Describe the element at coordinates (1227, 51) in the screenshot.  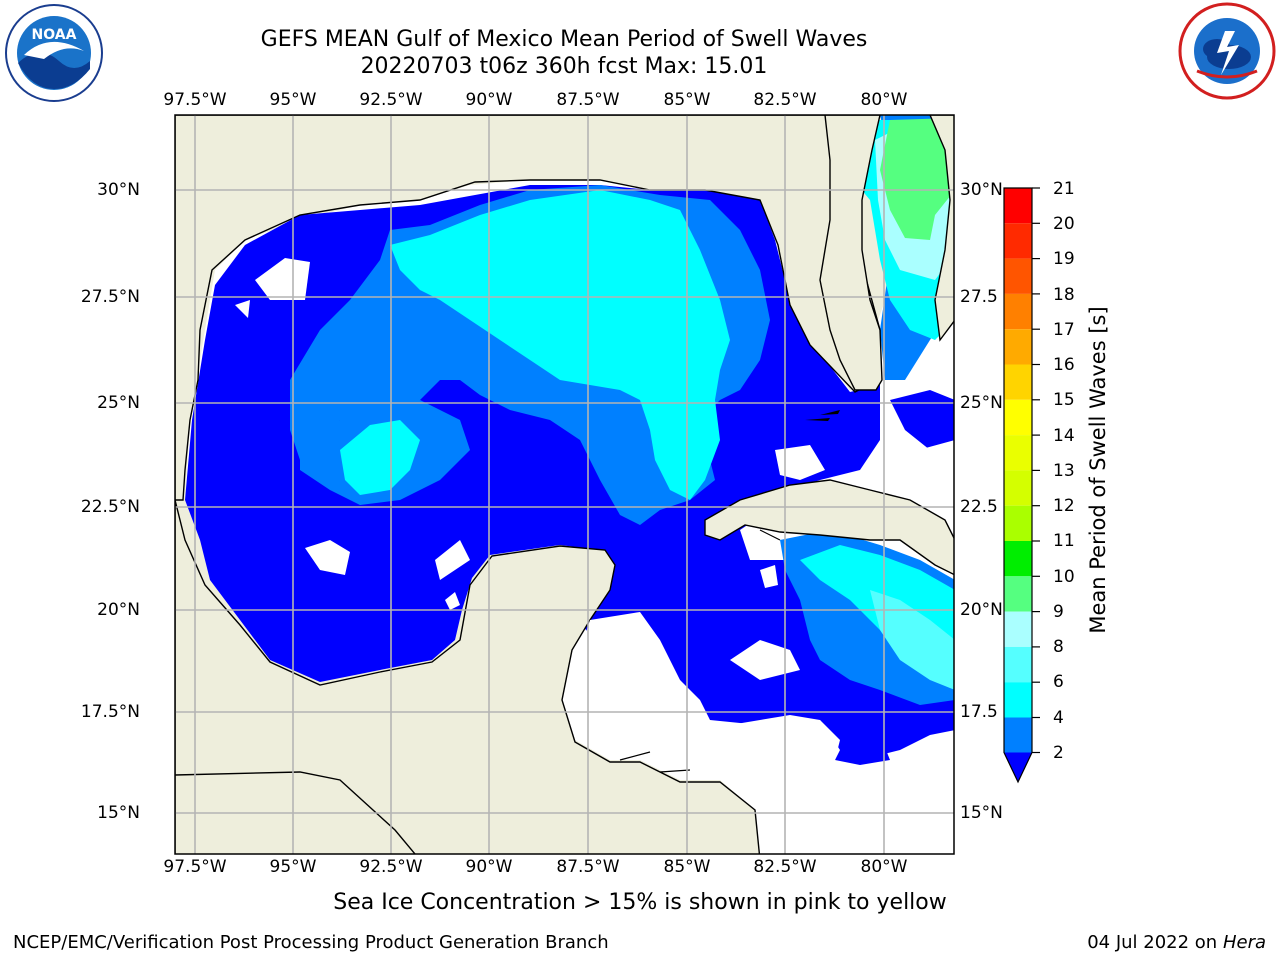
I see `nws-logo` at that location.